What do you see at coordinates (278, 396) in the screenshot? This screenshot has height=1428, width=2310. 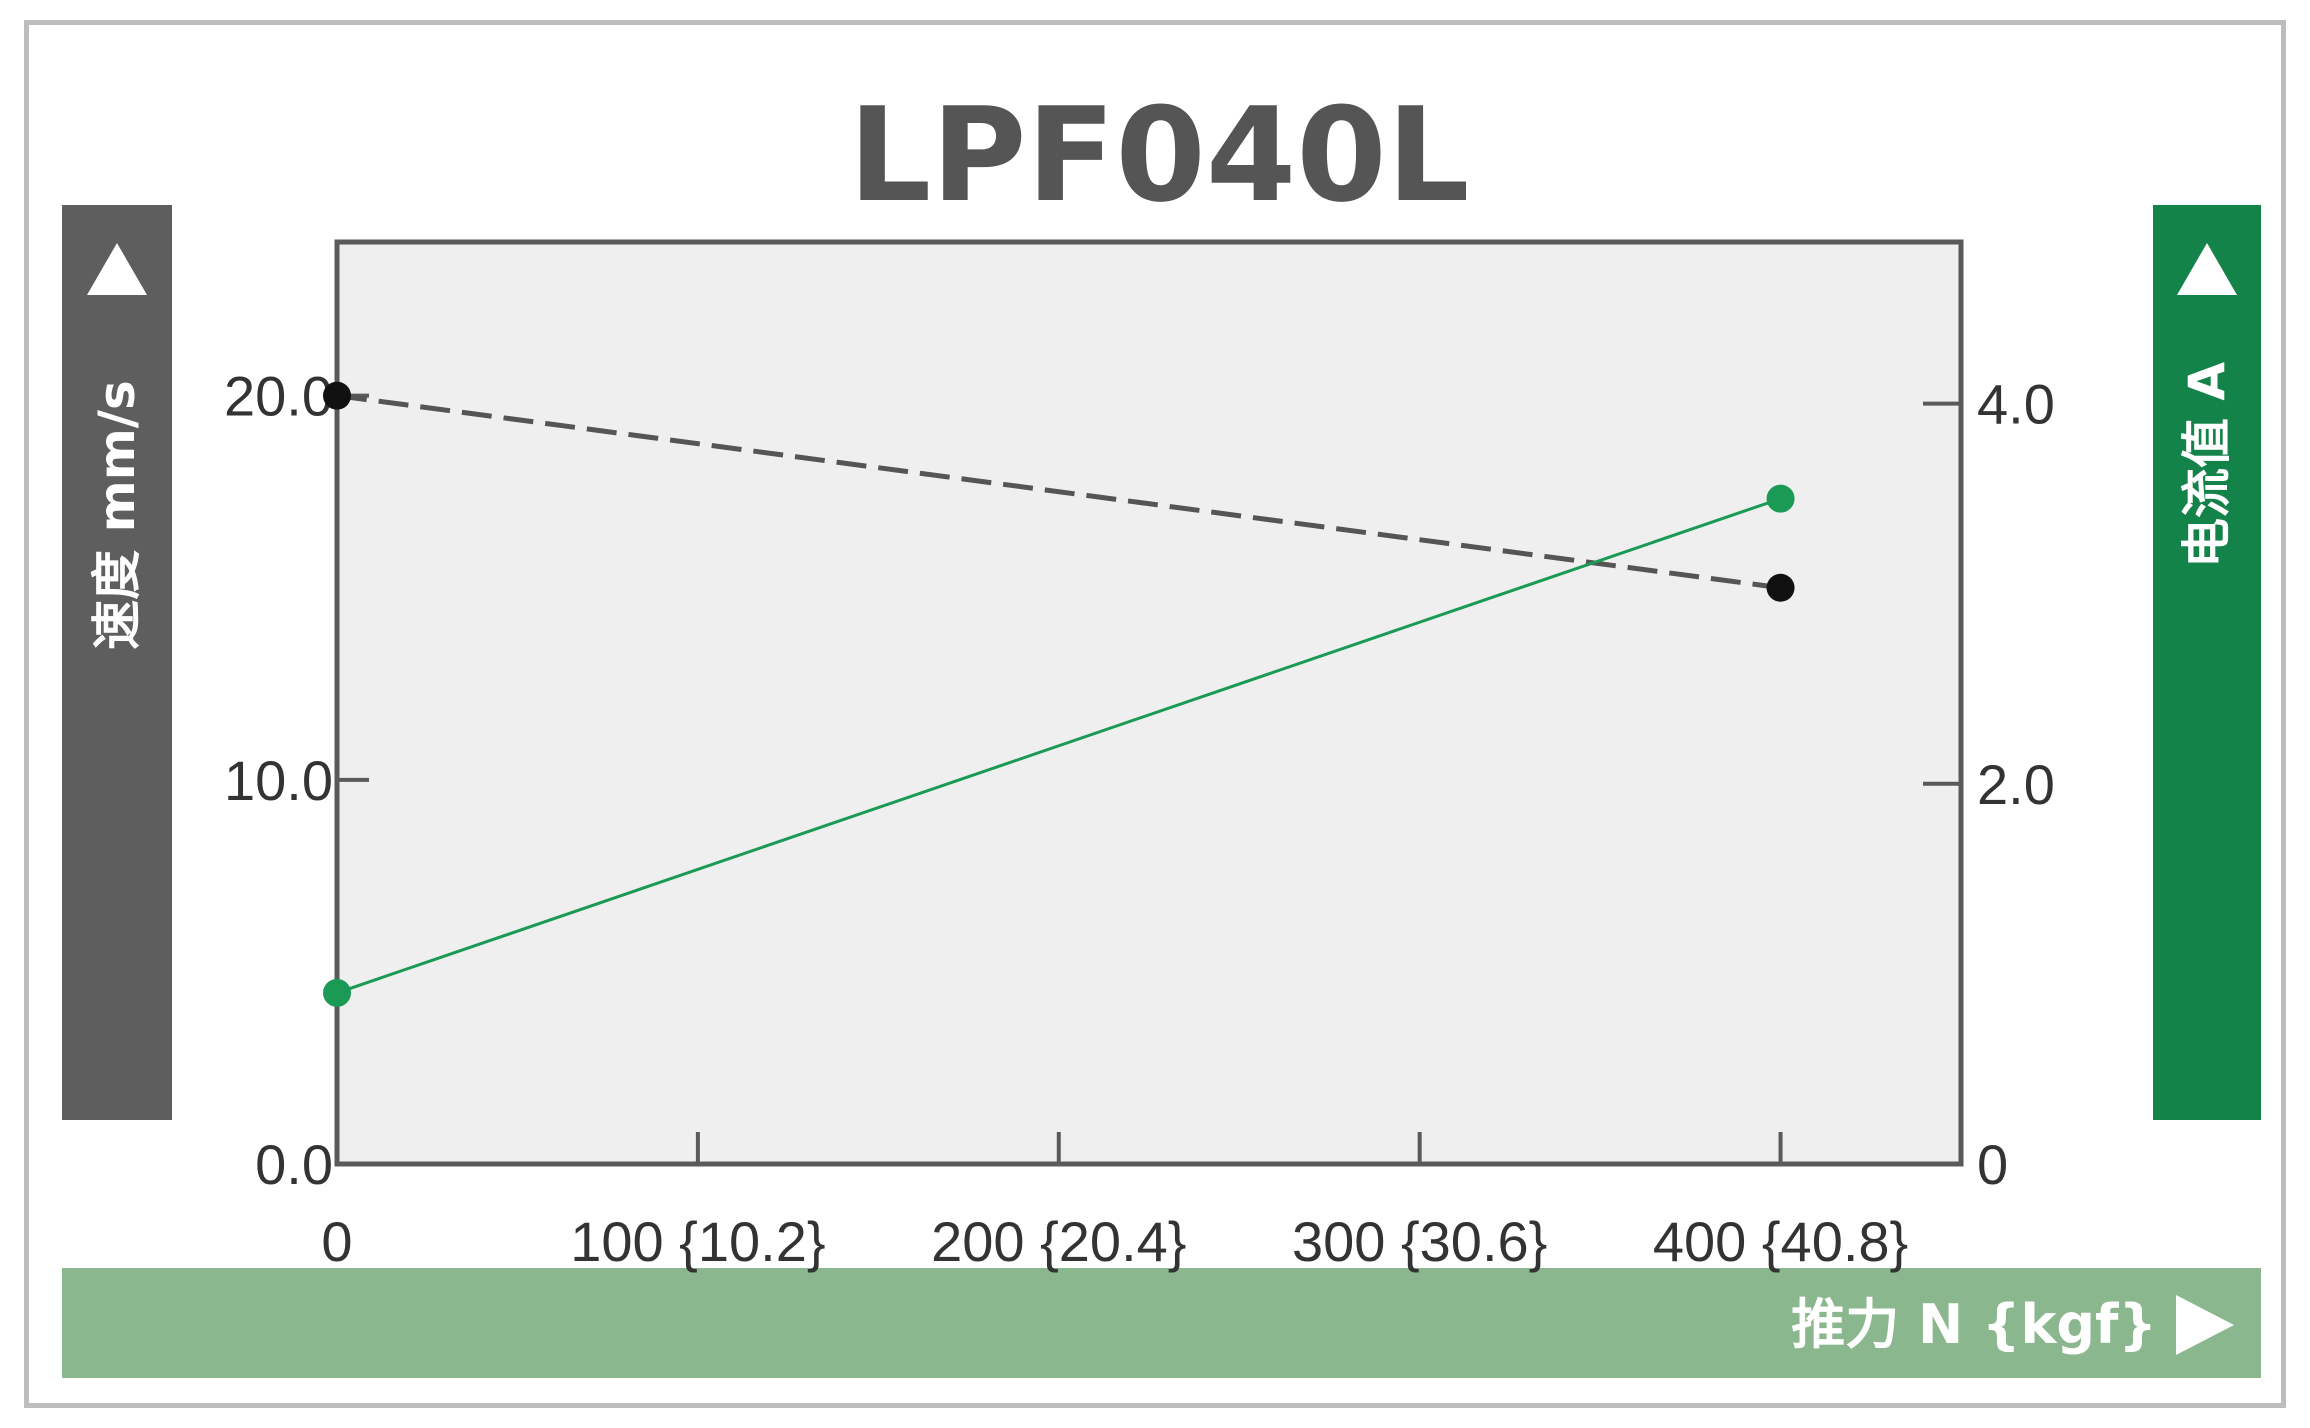 I see `y-left-tick-label: 20.0` at bounding box center [278, 396].